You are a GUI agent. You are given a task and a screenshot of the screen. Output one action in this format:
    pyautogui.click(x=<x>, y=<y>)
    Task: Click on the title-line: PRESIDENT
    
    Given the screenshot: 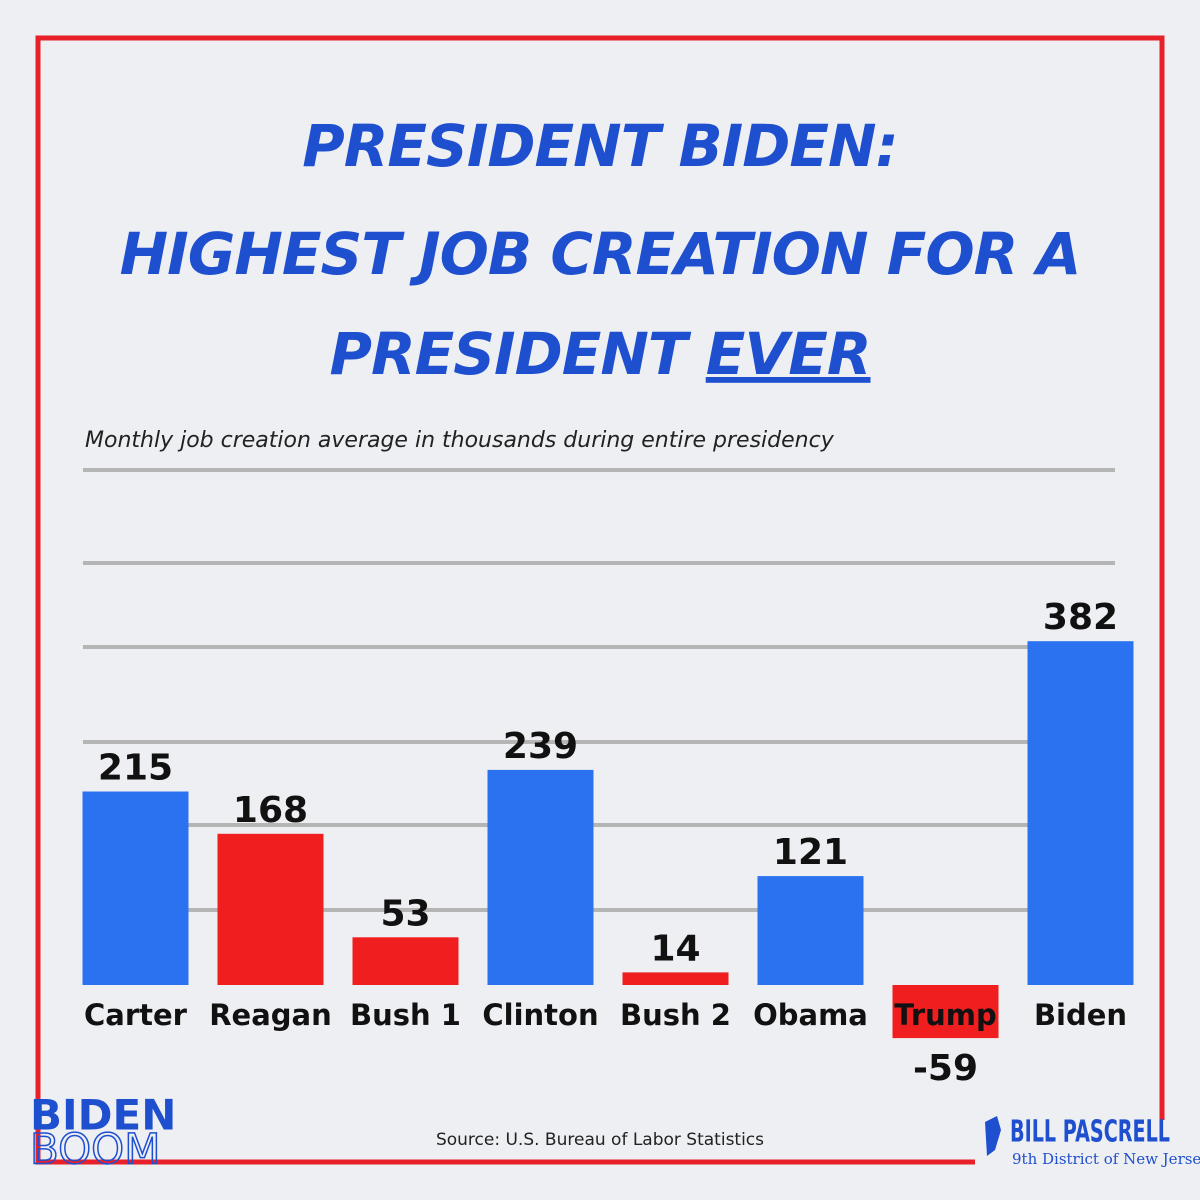 What is the action you would take?
    pyautogui.click(x=510, y=354)
    